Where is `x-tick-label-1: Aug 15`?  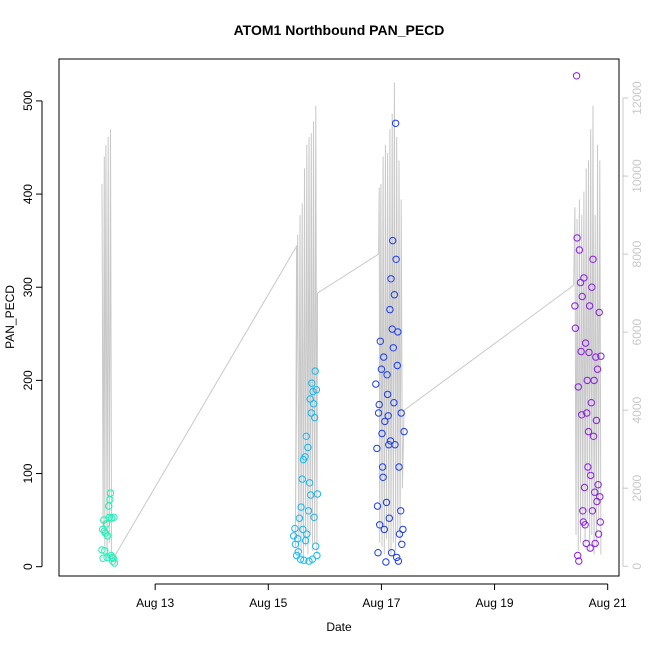 x-tick-label-1: Aug 15 is located at coordinates (268, 603).